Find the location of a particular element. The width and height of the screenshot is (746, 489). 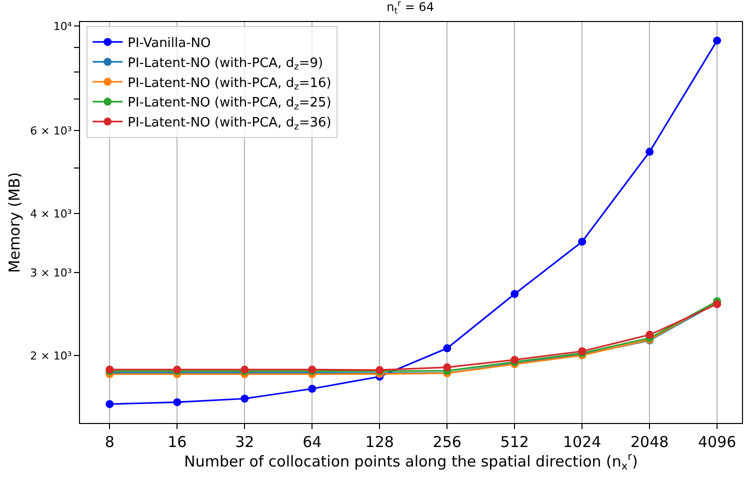

legend-label: PI-Latent-NO (with-PCA, d$_{z}$=9) is located at coordinates (226, 64).